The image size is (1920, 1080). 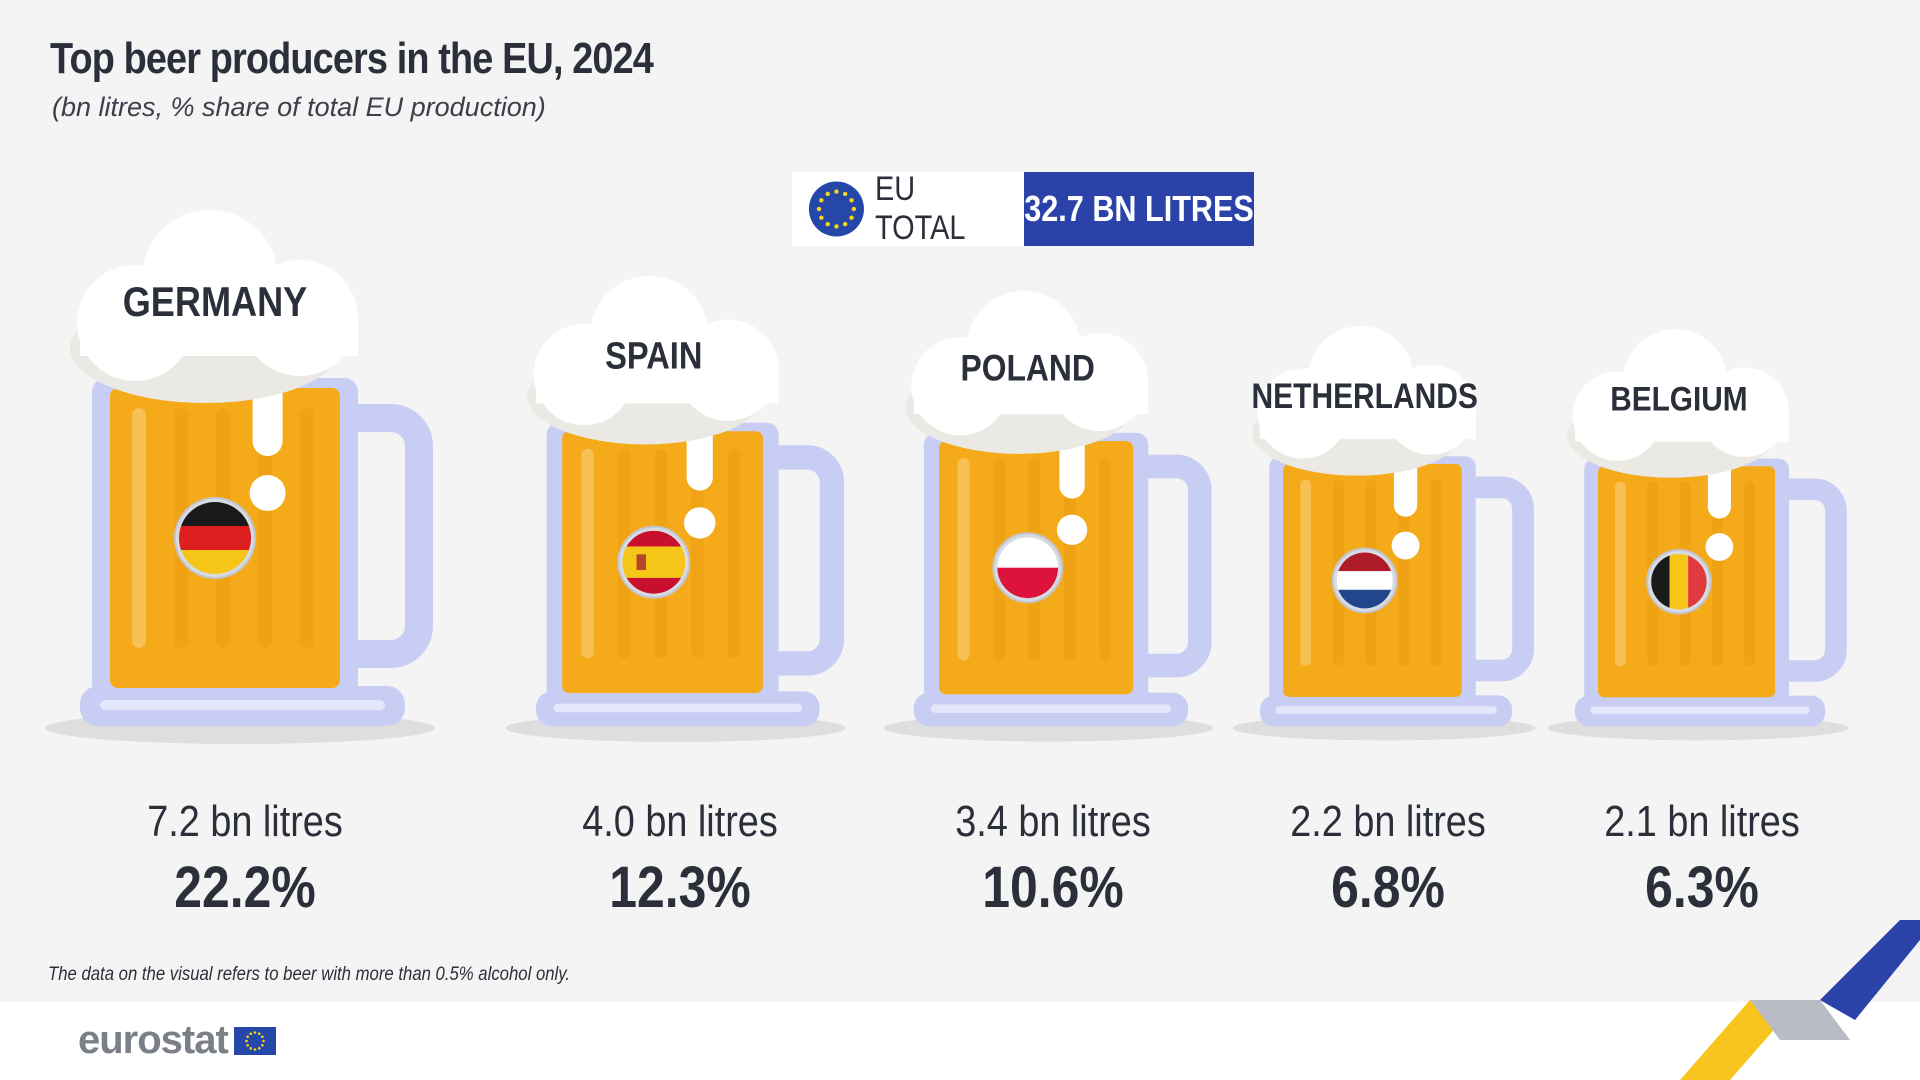 I want to click on germany-flag-icon, so click(x=215, y=538).